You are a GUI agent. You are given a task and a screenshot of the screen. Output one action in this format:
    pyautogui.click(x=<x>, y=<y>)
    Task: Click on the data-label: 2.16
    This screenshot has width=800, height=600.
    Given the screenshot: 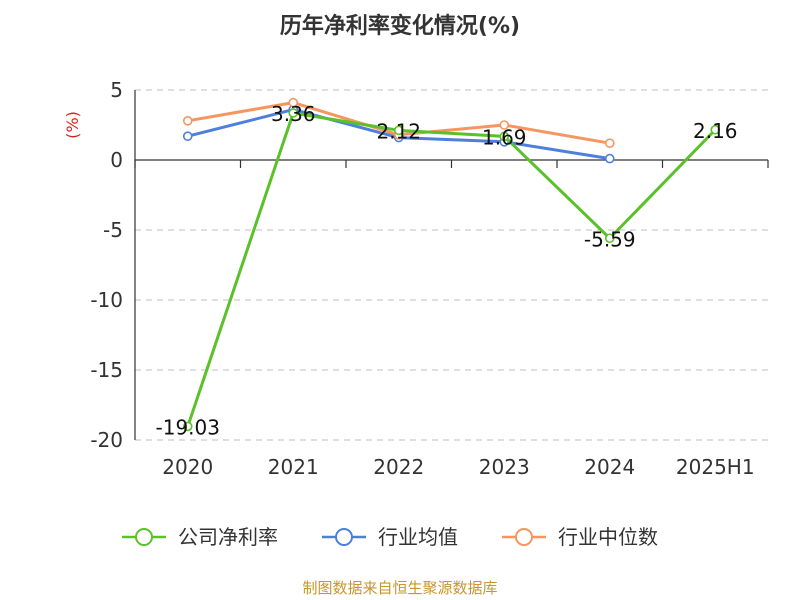 What is the action you would take?
    pyautogui.click(x=715, y=131)
    